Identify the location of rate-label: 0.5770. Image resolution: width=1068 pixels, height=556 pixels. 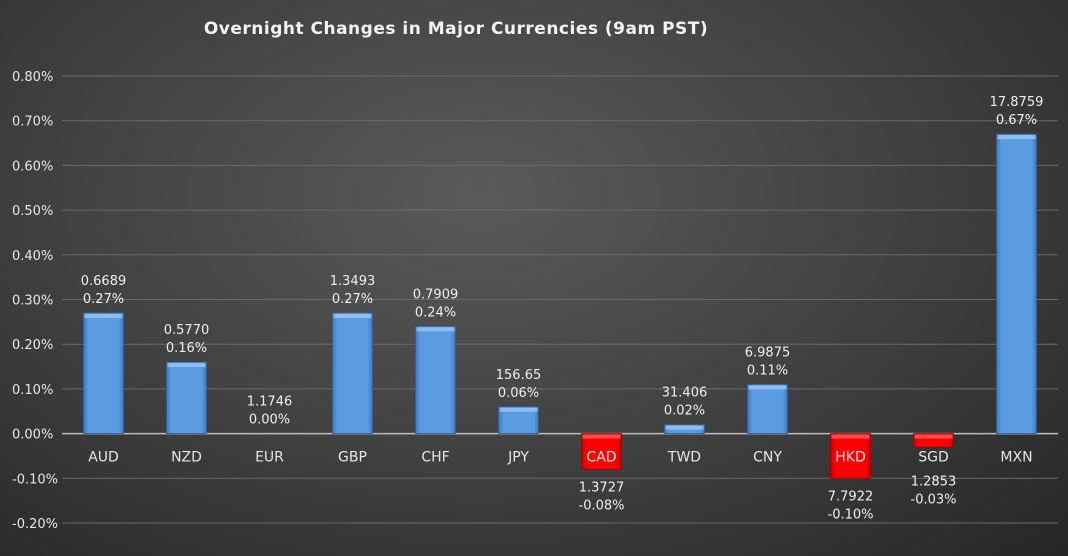
(187, 330).